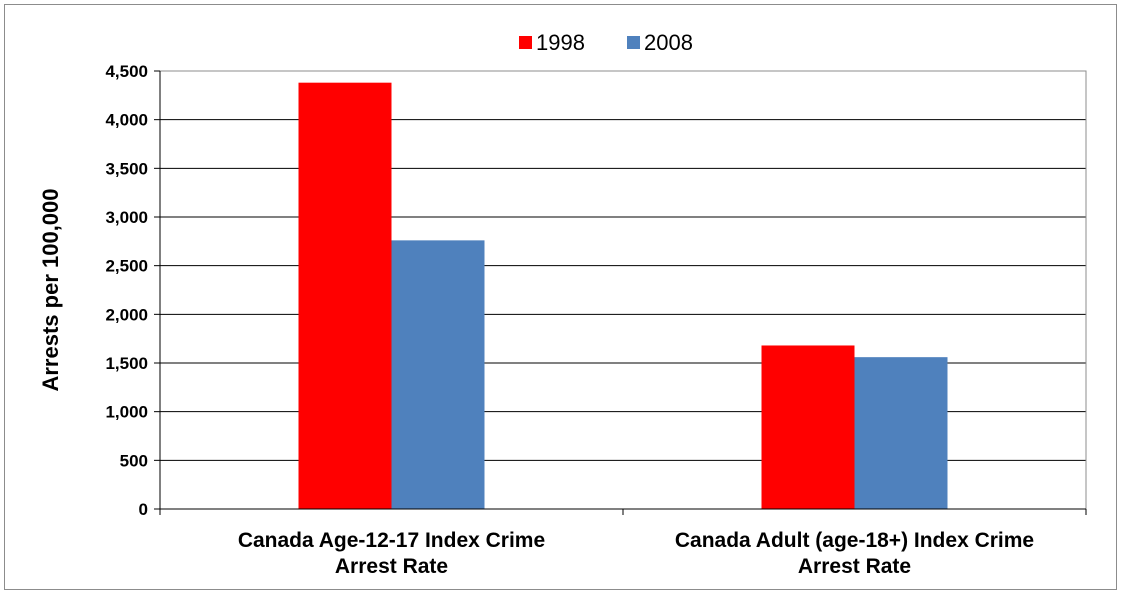 The width and height of the screenshot is (1122, 595). What do you see at coordinates (525, 42) in the screenshot?
I see `legend-swatch-1998` at bounding box center [525, 42].